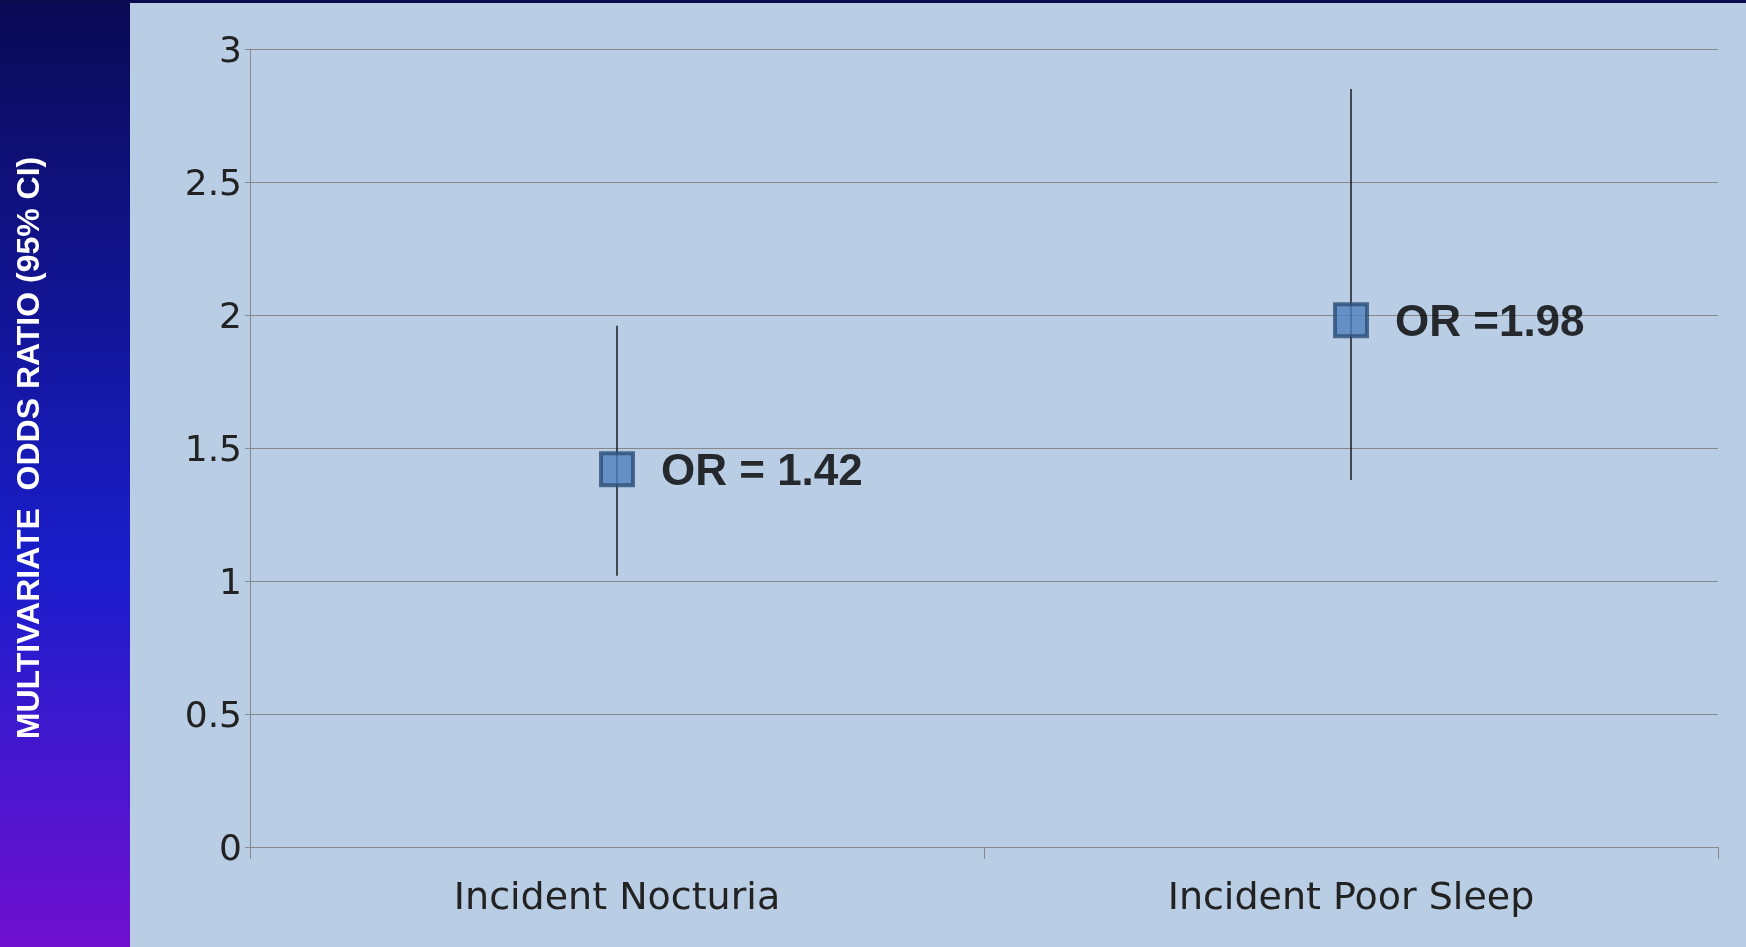 The width and height of the screenshot is (1746, 947). I want to click on y-tick-label: 2.5, so click(213, 182).